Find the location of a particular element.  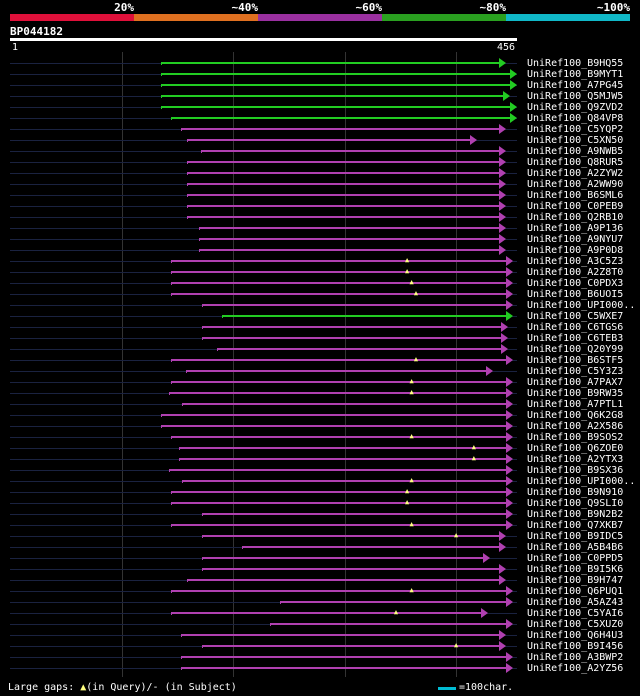

hit-row: UniRef100_A2WW90 is located at coordinates (320, 184).